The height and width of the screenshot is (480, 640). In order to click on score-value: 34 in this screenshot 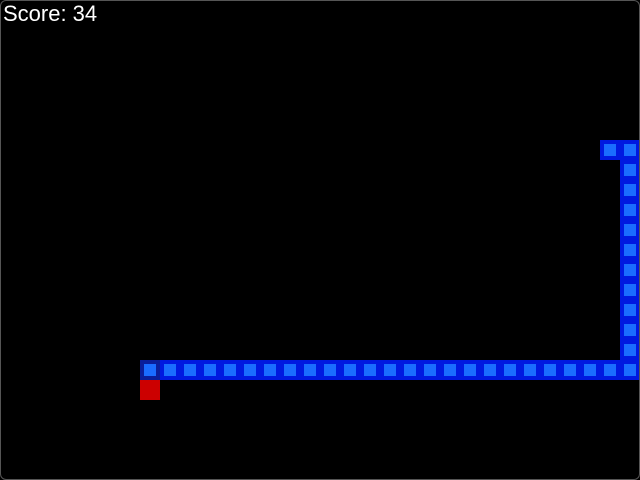, I will do `click(85, 13)`.